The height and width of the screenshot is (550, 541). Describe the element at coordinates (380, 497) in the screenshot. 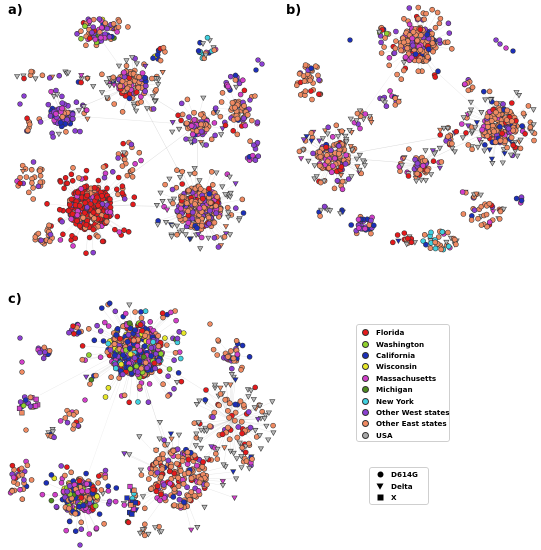

I see `square-marker-icon` at that location.